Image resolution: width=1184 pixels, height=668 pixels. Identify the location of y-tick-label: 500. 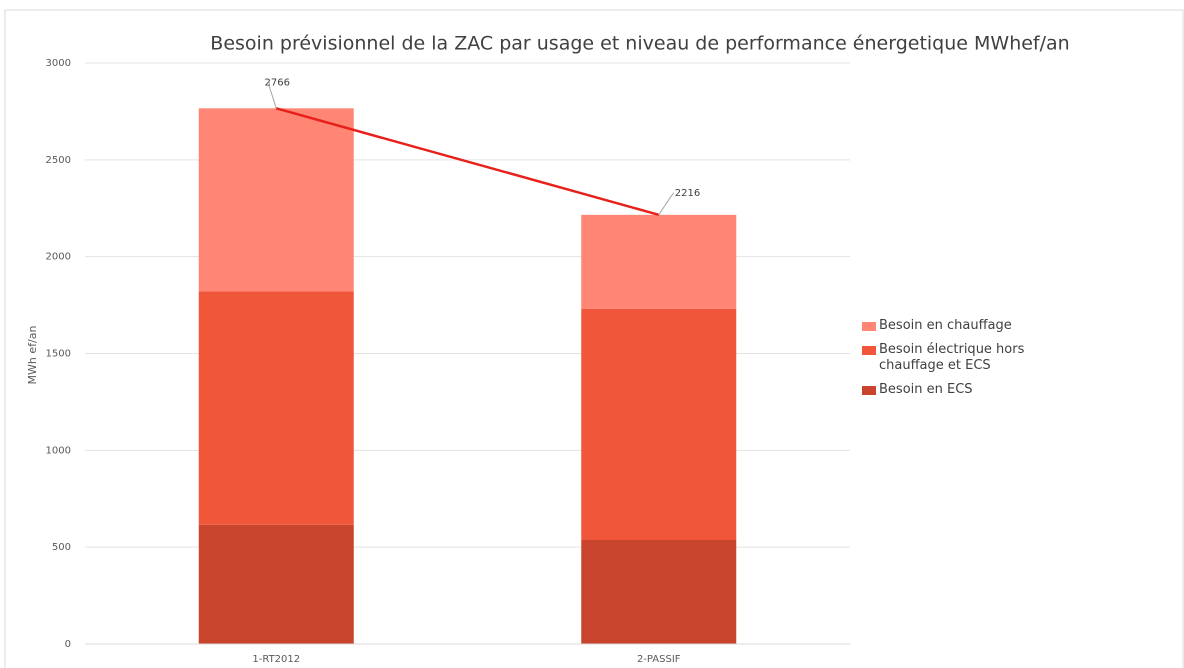
(61, 547).